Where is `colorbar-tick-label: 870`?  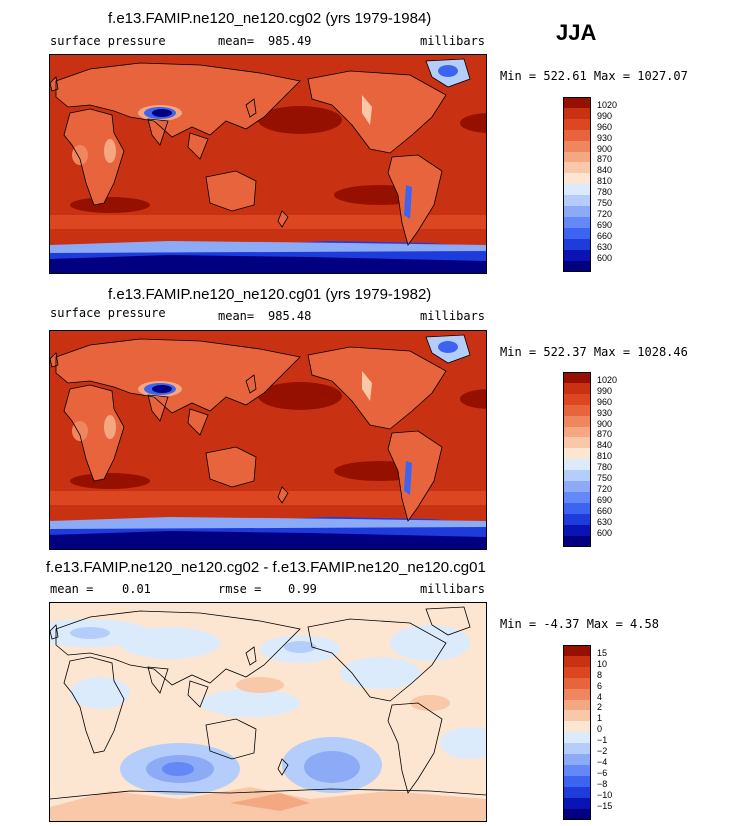 colorbar-tick-label: 870 is located at coordinates (605, 159).